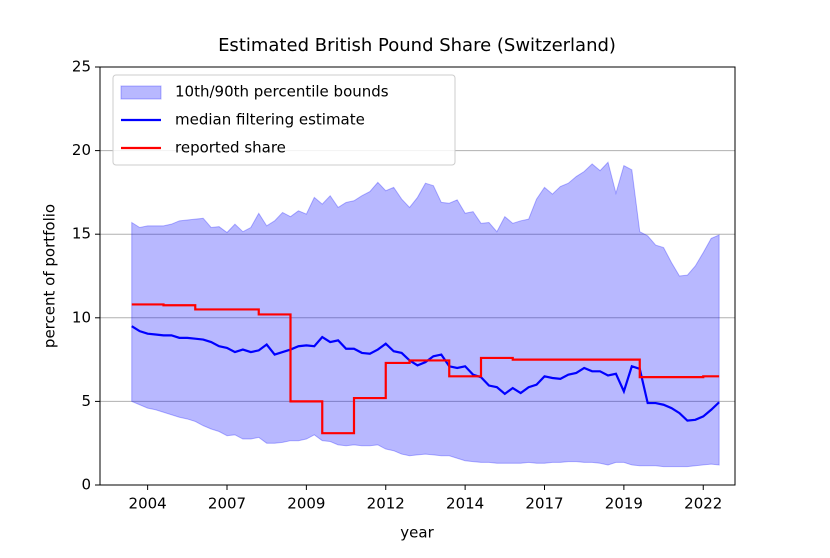  I want to click on x-tick-label: 2019, so click(624, 504).